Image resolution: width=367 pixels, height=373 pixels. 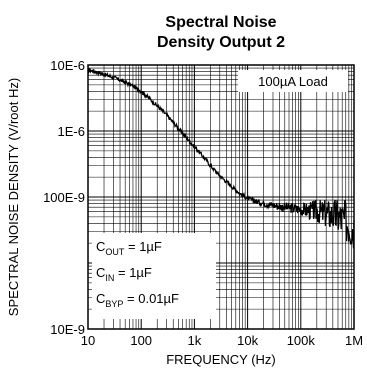 What do you see at coordinates (64, 197) in the screenshot?
I see `y-tick-label: 100E-9` at bounding box center [64, 197].